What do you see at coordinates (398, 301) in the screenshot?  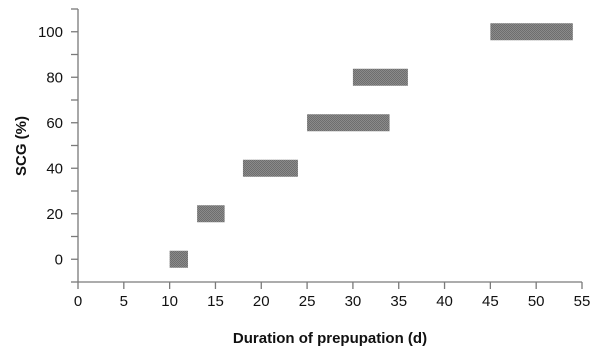 I see `x-tick-label: 35` at bounding box center [398, 301].